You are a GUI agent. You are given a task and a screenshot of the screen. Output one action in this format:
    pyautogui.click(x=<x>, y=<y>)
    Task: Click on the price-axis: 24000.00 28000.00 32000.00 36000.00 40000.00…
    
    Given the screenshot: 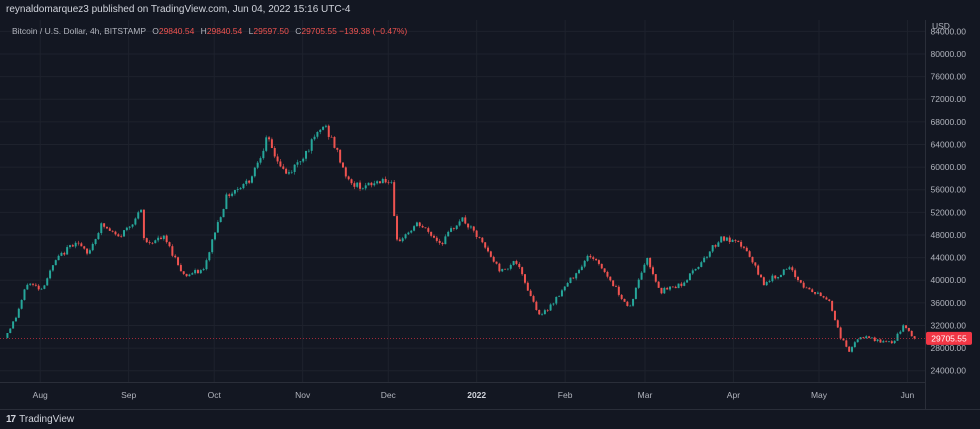 What is the action you would take?
    pyautogui.click(x=949, y=200)
    